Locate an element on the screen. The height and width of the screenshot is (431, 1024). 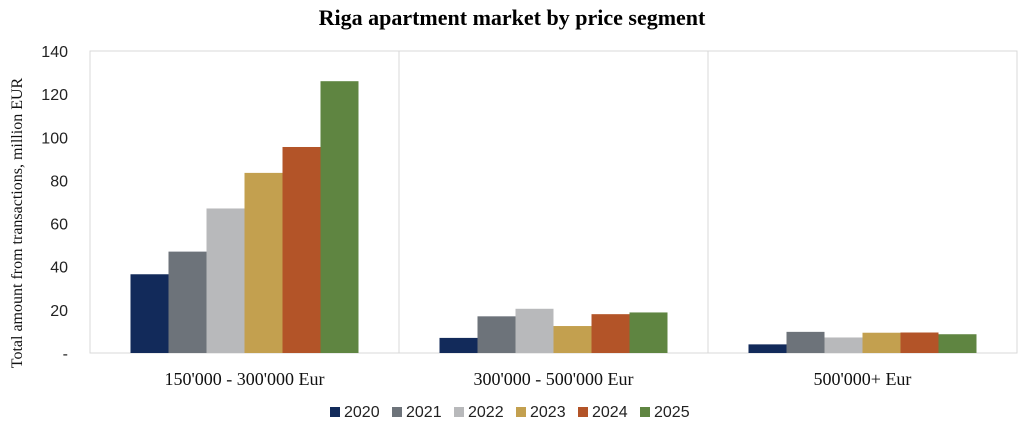
y-tick-label: 100 is located at coordinates (54, 138).